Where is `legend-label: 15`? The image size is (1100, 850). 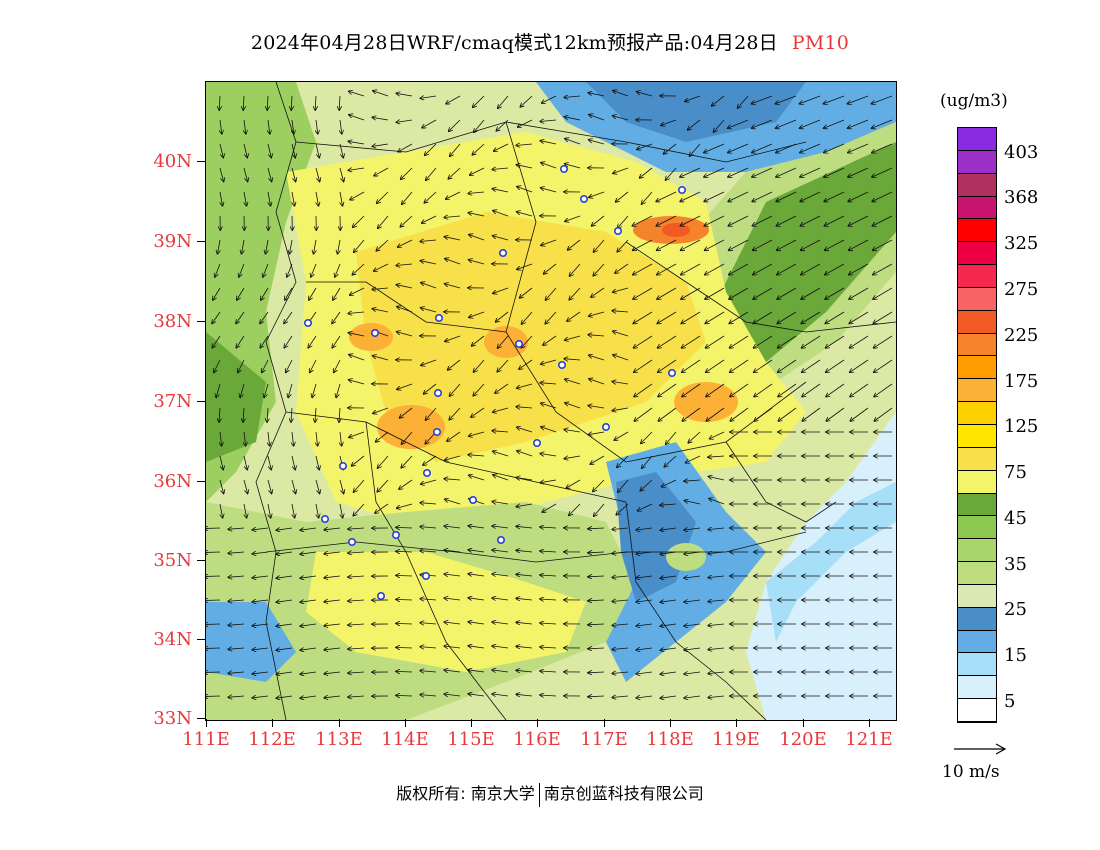 legend-label: 15 is located at coordinates (1015, 655).